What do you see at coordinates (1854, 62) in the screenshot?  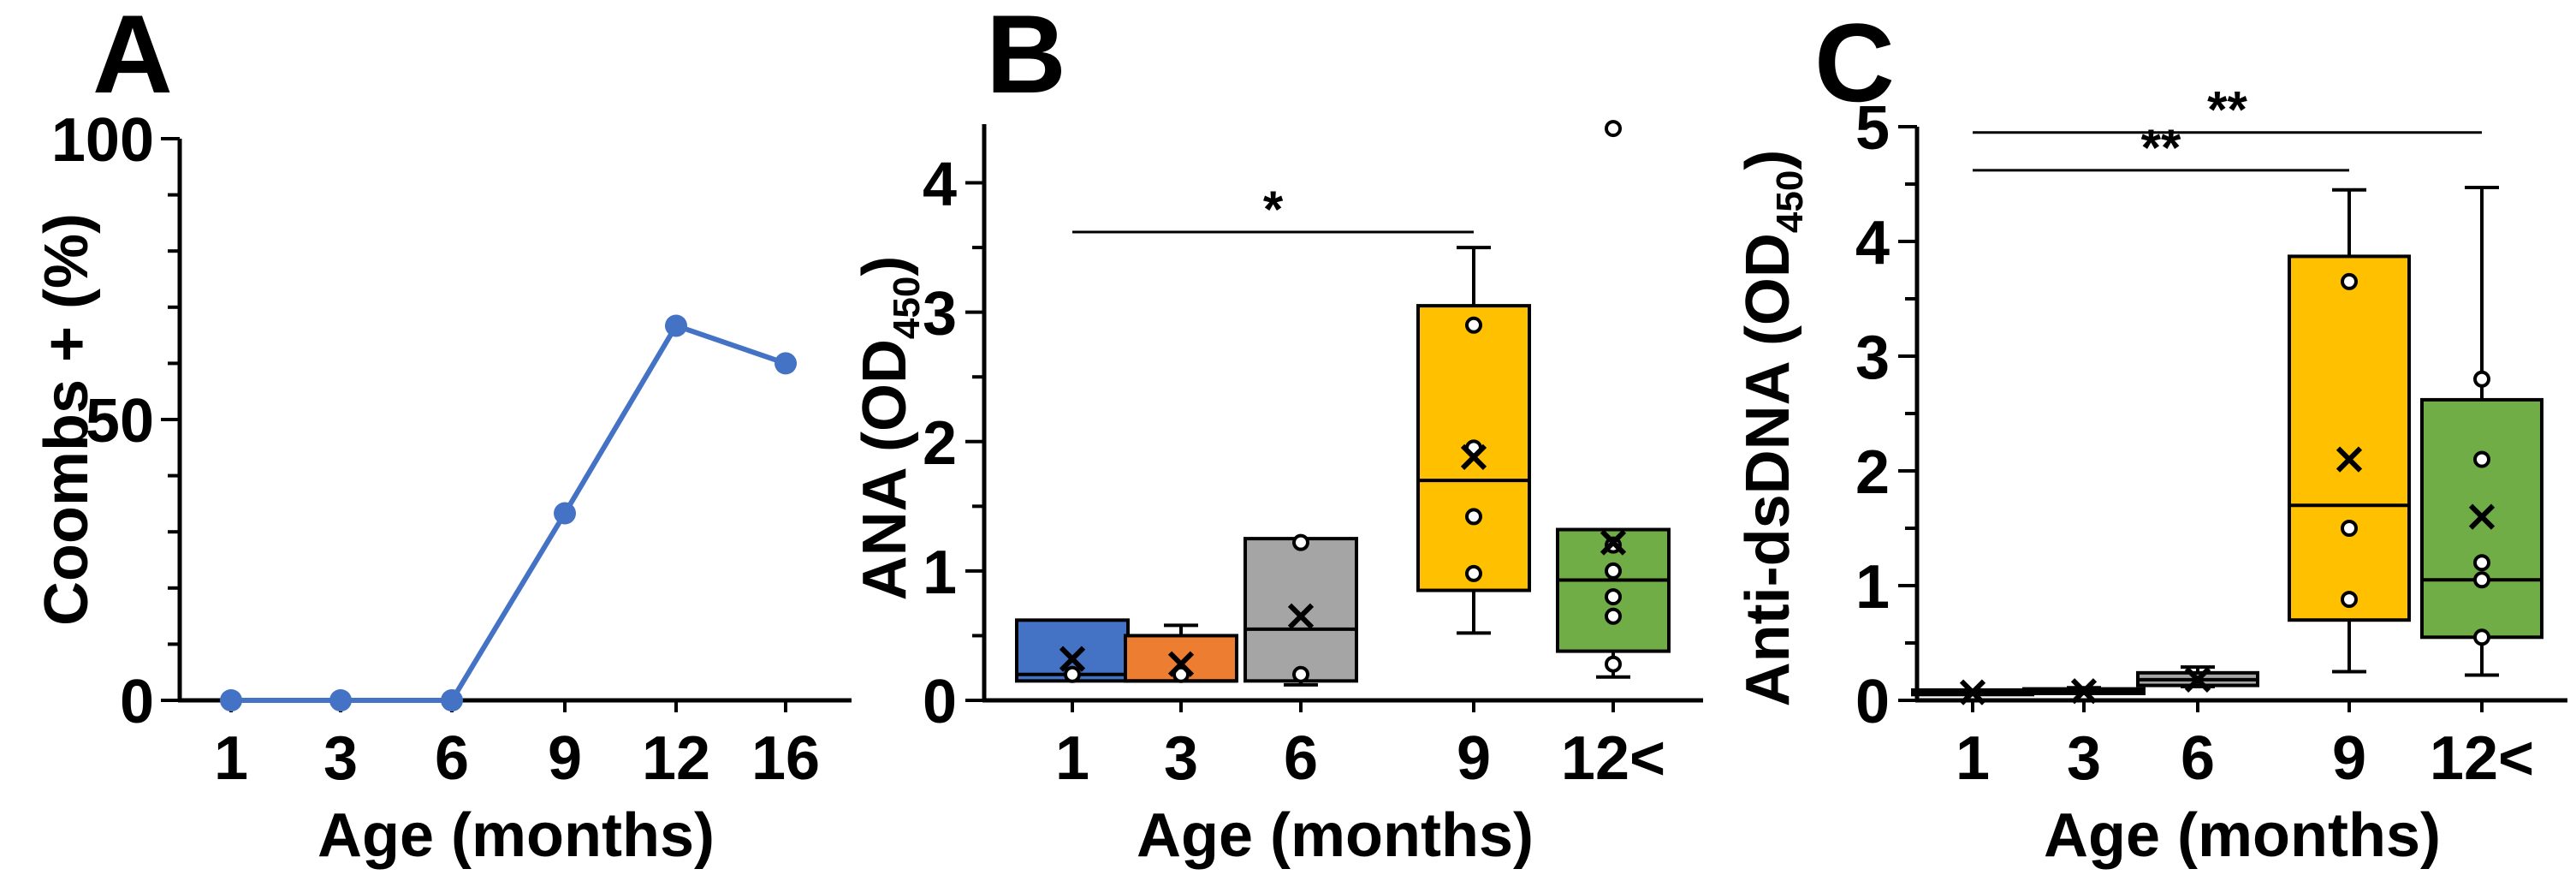 I see `panel-c-letter: C` at bounding box center [1854, 62].